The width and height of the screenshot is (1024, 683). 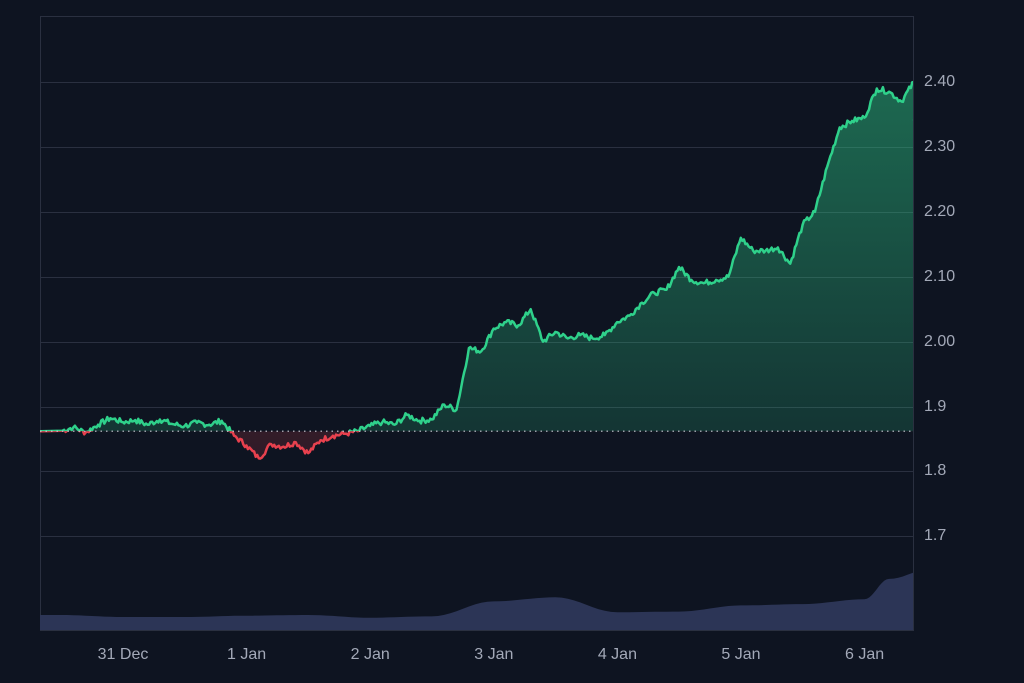 What do you see at coordinates (865, 654) in the screenshot?
I see `x-tick-label: 6 Jan` at bounding box center [865, 654].